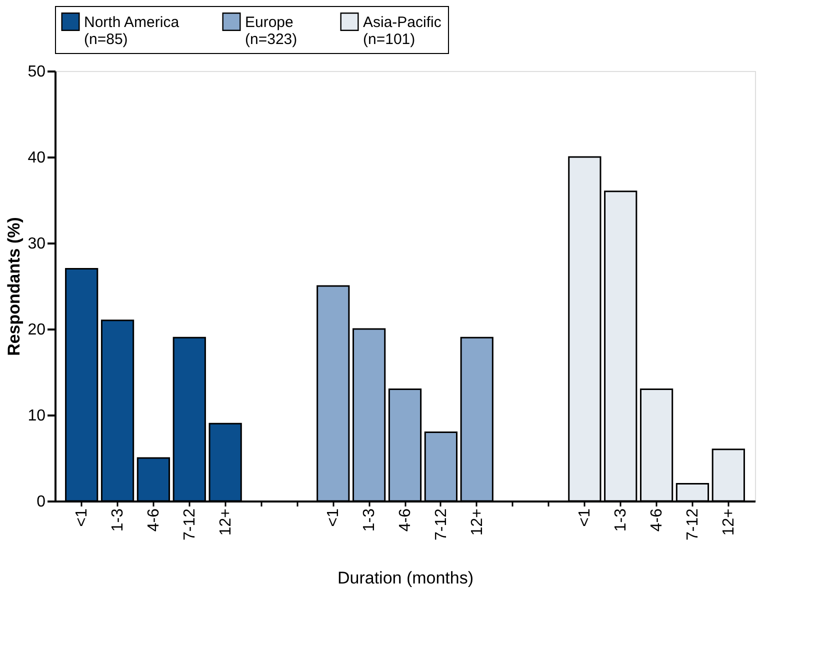 This screenshot has width=828, height=666. I want to click on y-tick-label: 30, so click(37, 244).